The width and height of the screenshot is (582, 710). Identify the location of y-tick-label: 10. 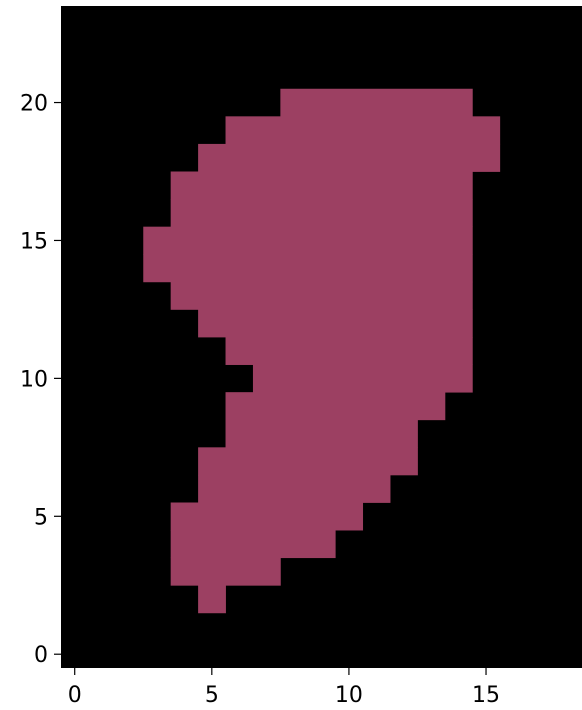
(34, 379).